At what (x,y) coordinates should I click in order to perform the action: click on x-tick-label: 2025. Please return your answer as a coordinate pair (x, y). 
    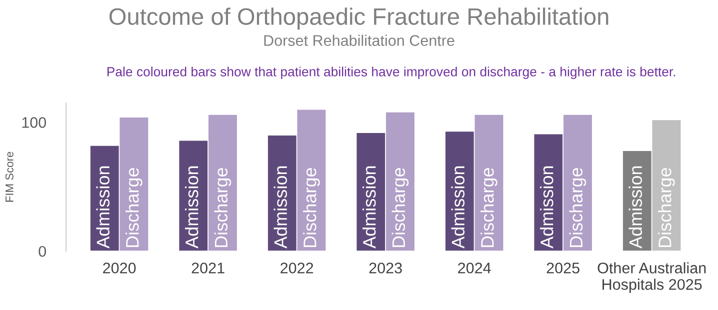
    Looking at the image, I should click on (563, 268).